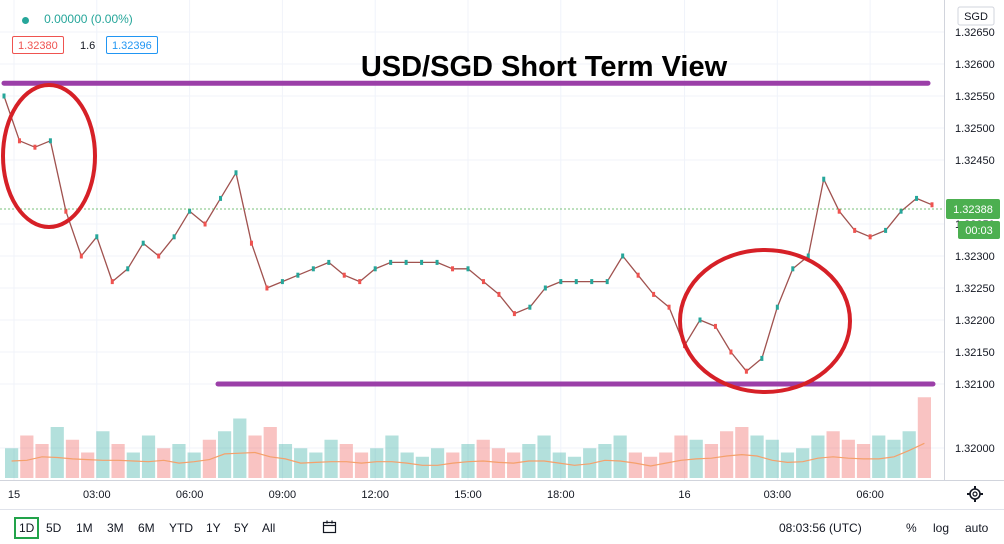  What do you see at coordinates (975, 494) in the screenshot?
I see `settings-gear-icon` at bounding box center [975, 494].